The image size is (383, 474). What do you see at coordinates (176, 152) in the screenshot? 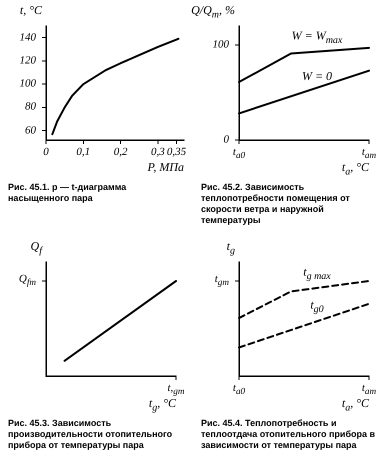
I see `x-tick-label: 0,35` at bounding box center [176, 152].